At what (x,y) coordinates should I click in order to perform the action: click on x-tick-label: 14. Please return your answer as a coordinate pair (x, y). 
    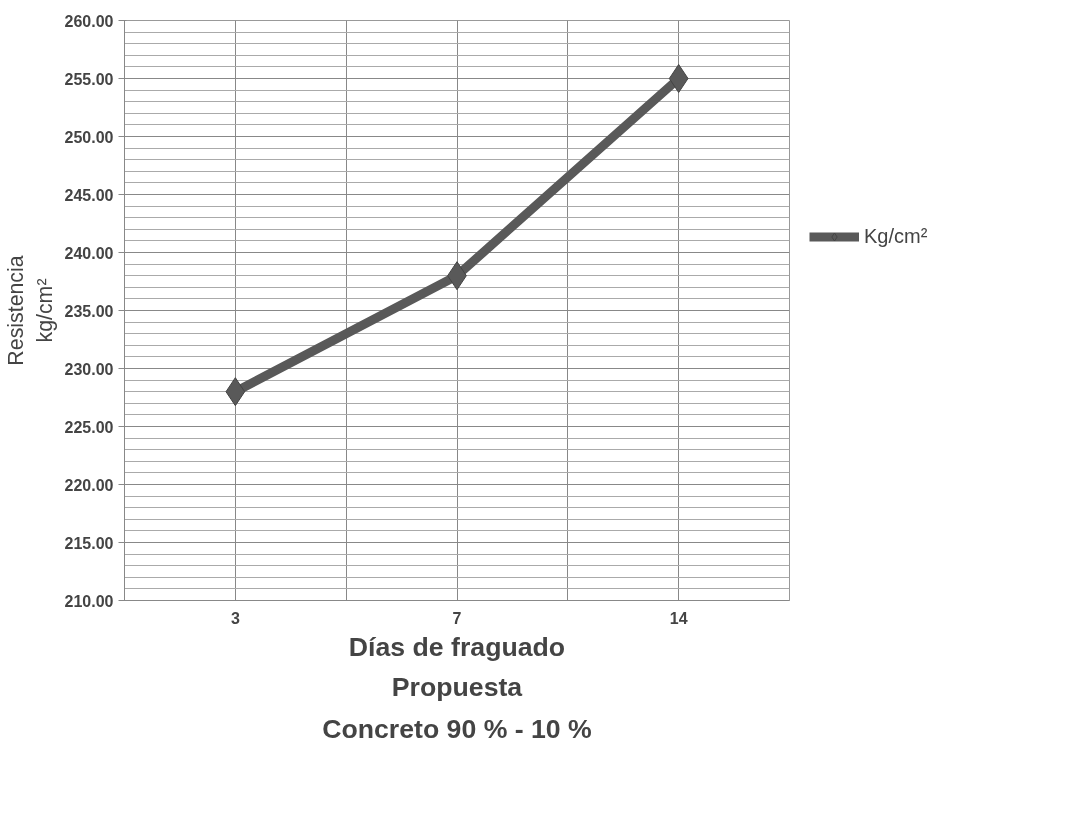
    Looking at the image, I should click on (678, 618).